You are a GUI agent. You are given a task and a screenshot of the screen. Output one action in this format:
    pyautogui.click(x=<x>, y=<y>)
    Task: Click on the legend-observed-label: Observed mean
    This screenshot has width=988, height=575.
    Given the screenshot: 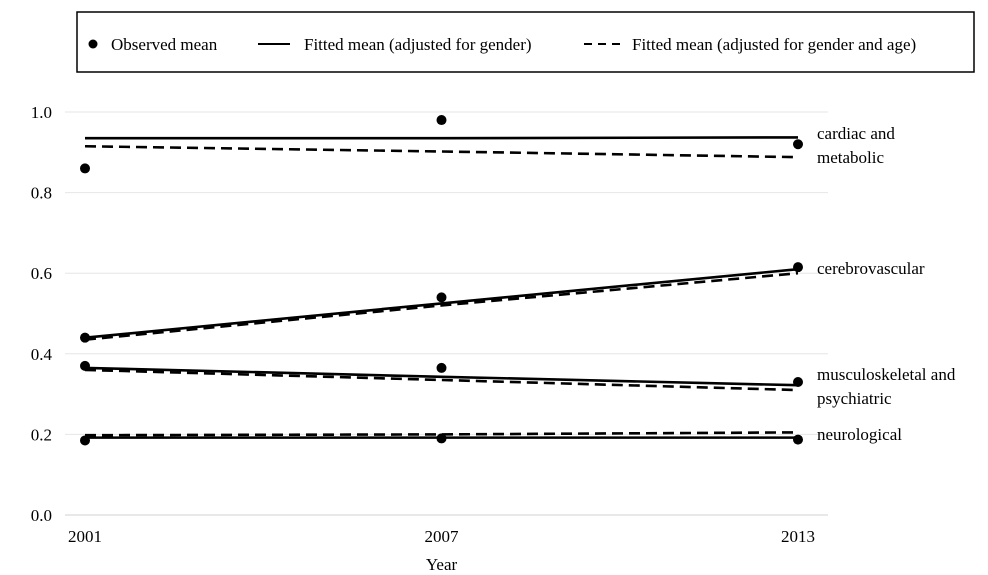 What is the action you would take?
    pyautogui.click(x=164, y=44)
    